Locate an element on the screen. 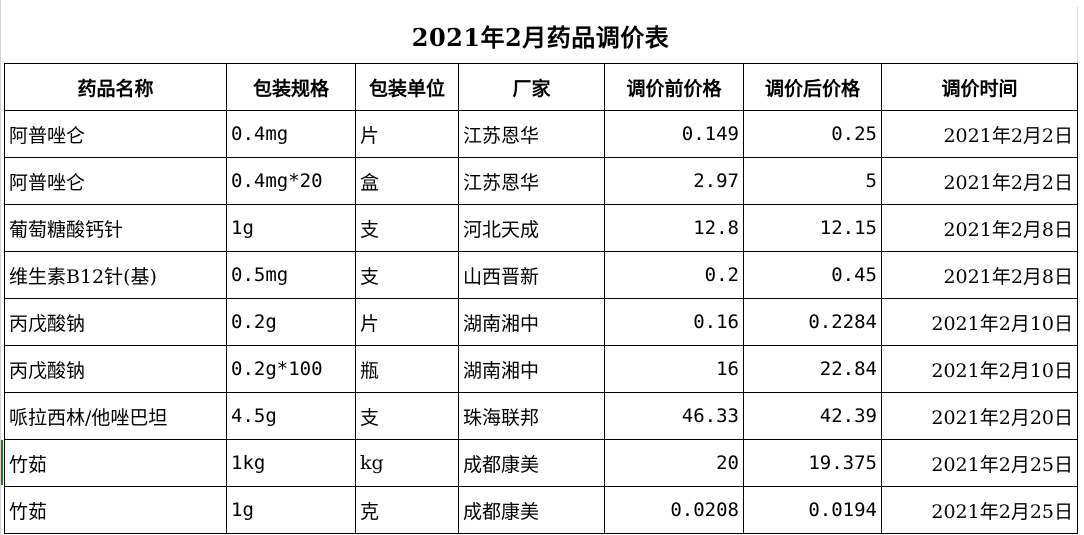 This screenshot has width=1084, height=535. table-row: 丙戊酸钠 0.2g 片 湖南湘中 0.16 0.2284 2021年2月10日 is located at coordinates (541, 322).